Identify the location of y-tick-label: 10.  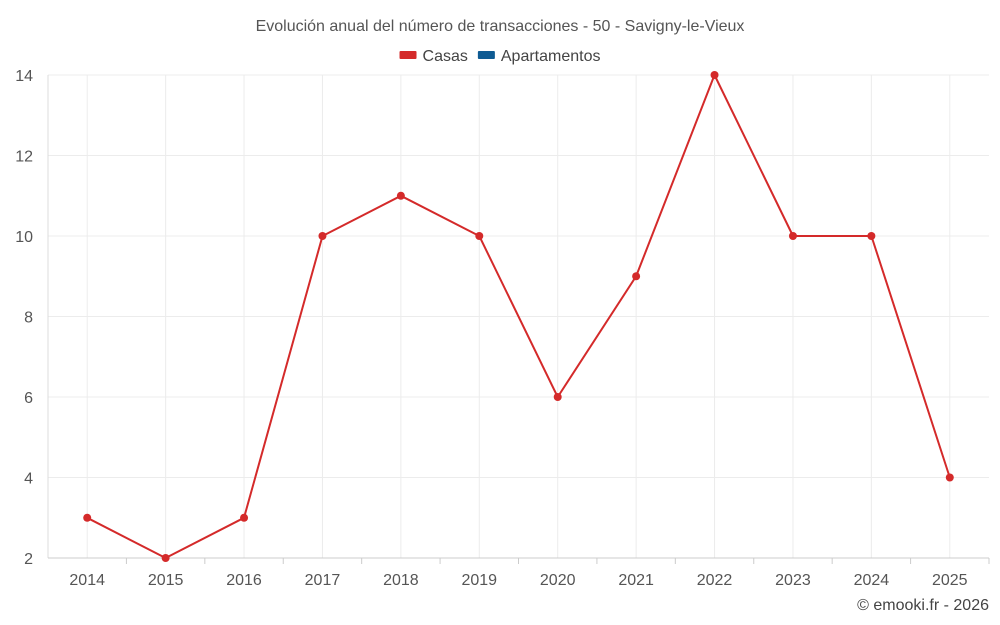
(24, 237).